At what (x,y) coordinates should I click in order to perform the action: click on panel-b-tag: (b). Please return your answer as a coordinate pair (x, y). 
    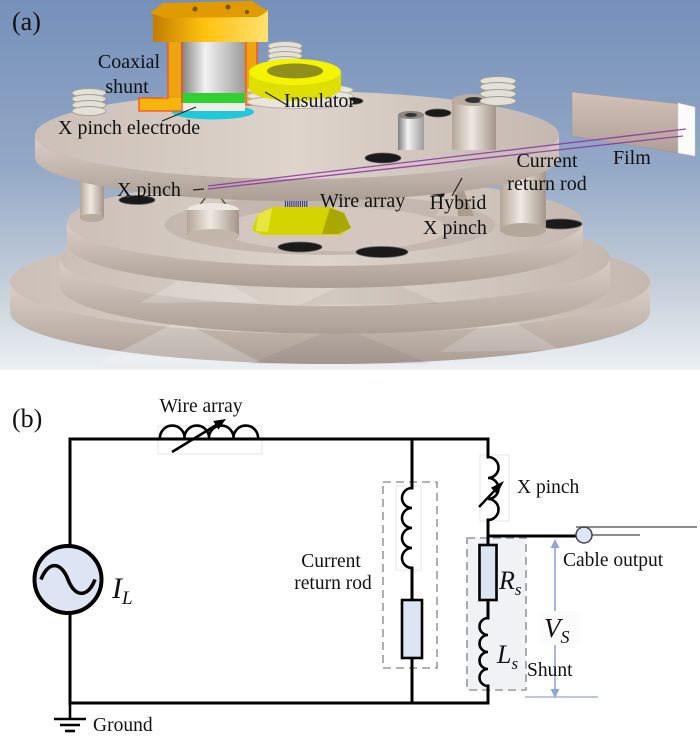
    Looking at the image, I should click on (27, 418).